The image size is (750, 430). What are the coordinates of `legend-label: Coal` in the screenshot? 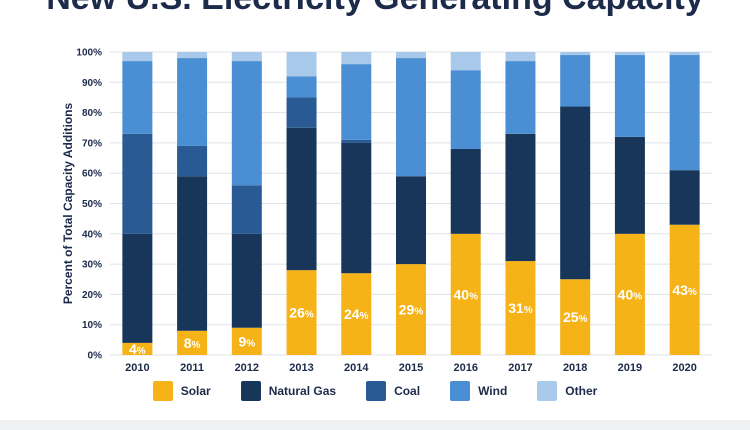 It's located at (407, 391).